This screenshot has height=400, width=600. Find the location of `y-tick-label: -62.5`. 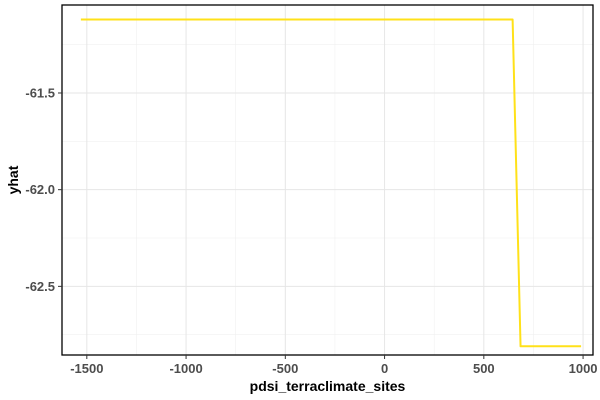

y-tick-label: -62.5 is located at coordinates (40, 286).